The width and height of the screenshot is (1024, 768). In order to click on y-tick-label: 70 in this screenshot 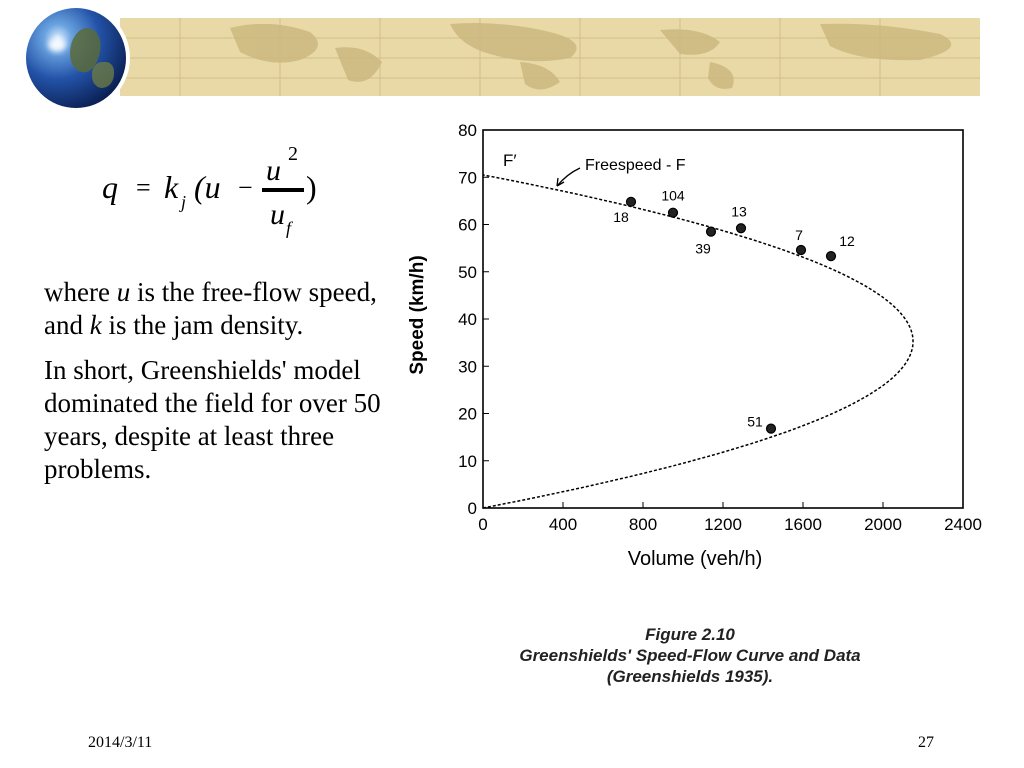, I will do `click(467, 177)`.